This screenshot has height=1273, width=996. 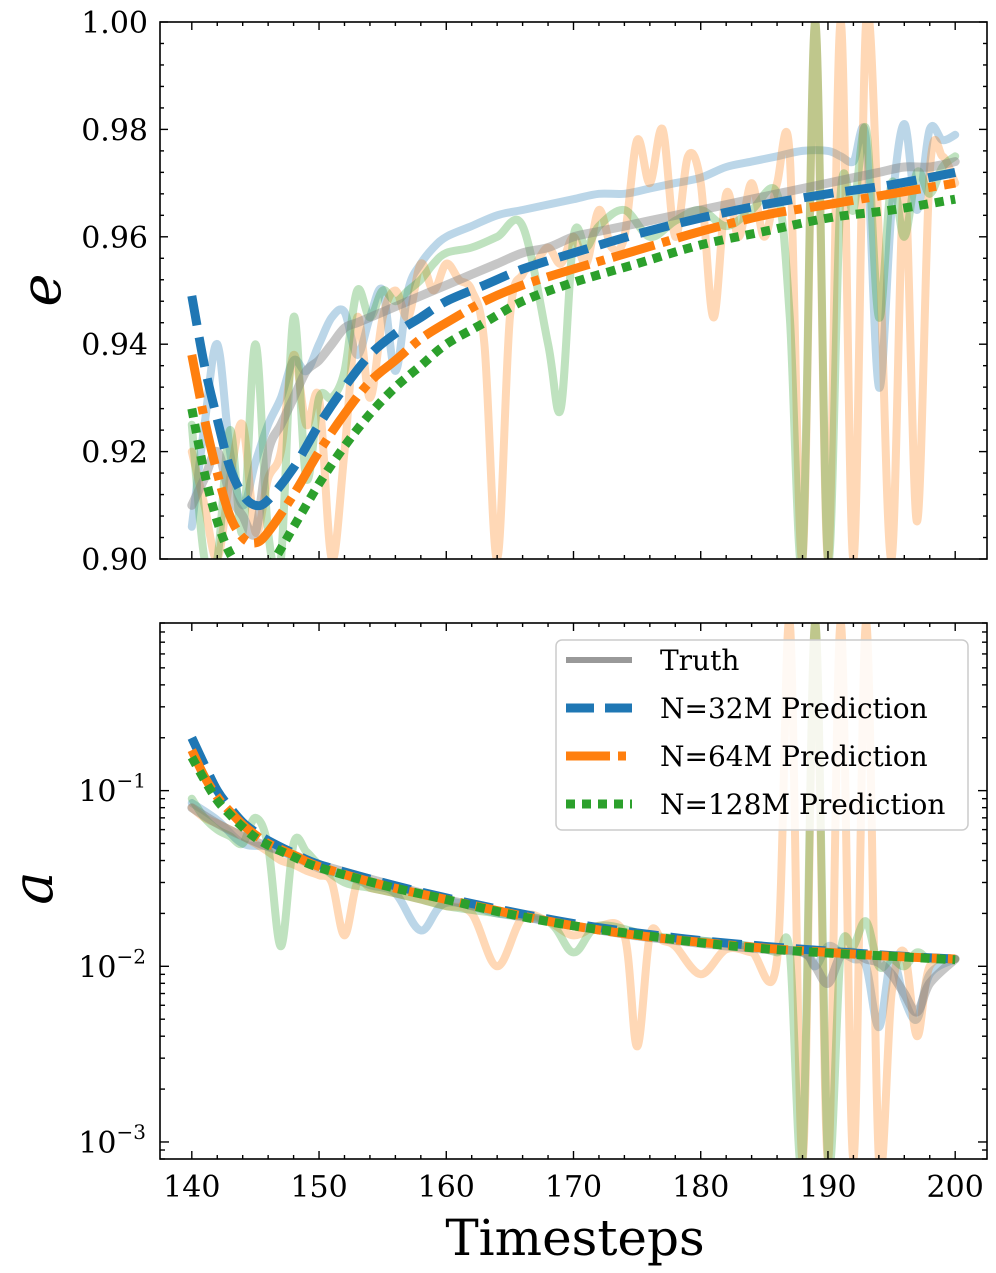 What do you see at coordinates (114, 453) in the screenshot?
I see `top-ytick-label-1: 0.92` at bounding box center [114, 453].